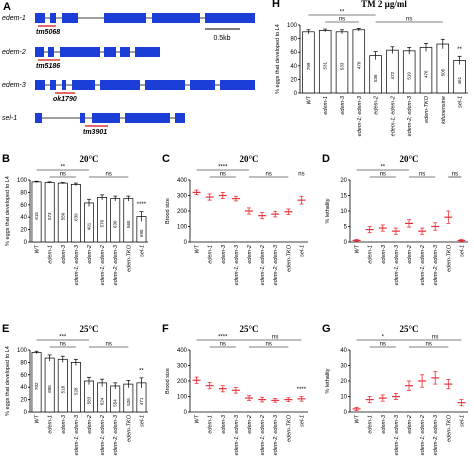 The image size is (474, 474). I want to click on significance-label: **, so click(342, 13).